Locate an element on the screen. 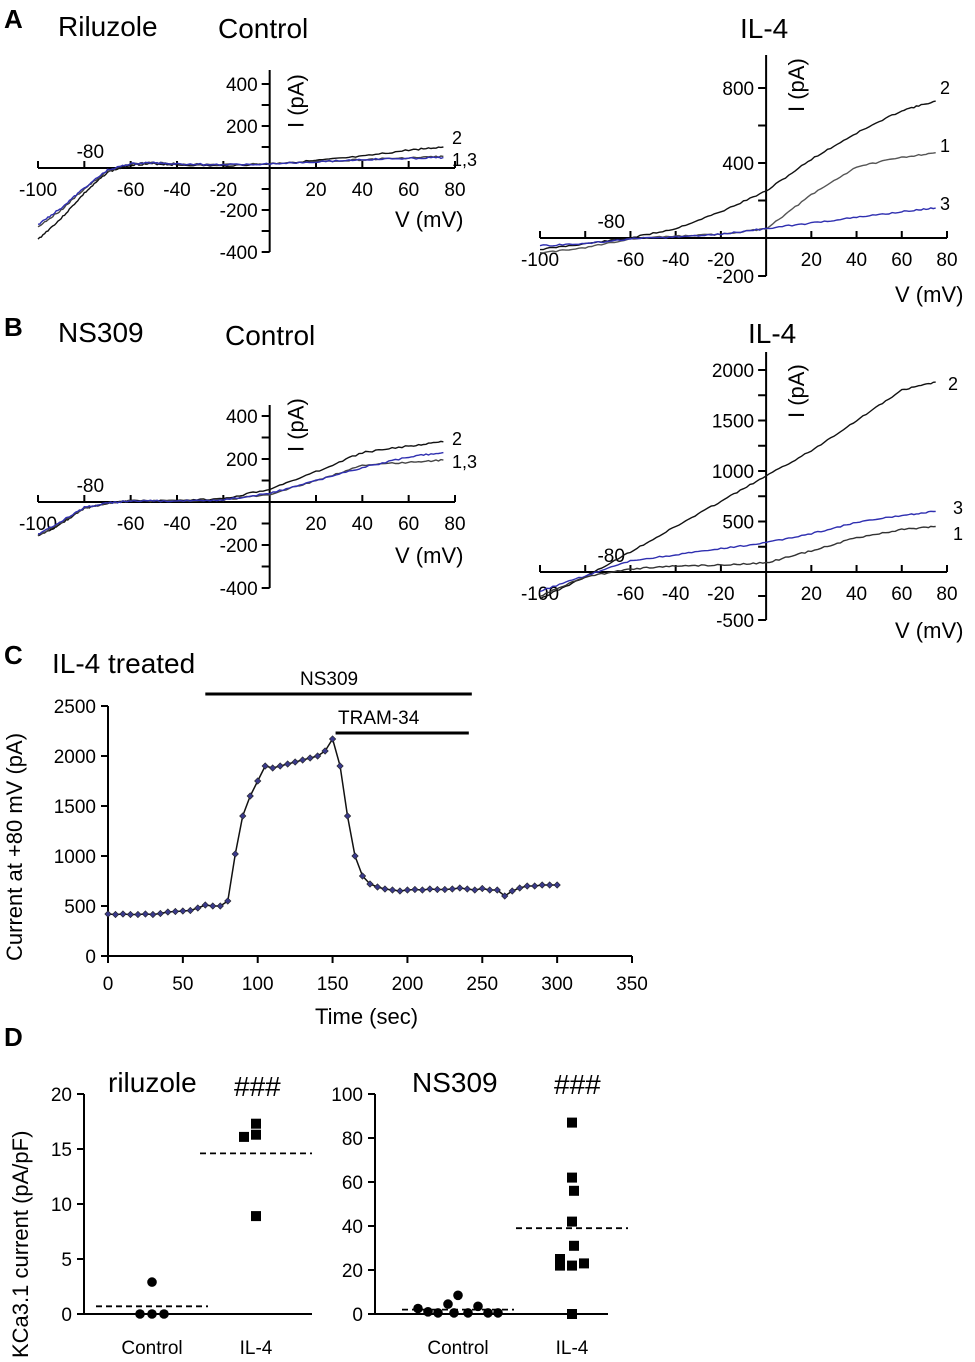 The height and width of the screenshot is (1362, 975). c-xlabel: Time (sec) is located at coordinates (366, 1016).